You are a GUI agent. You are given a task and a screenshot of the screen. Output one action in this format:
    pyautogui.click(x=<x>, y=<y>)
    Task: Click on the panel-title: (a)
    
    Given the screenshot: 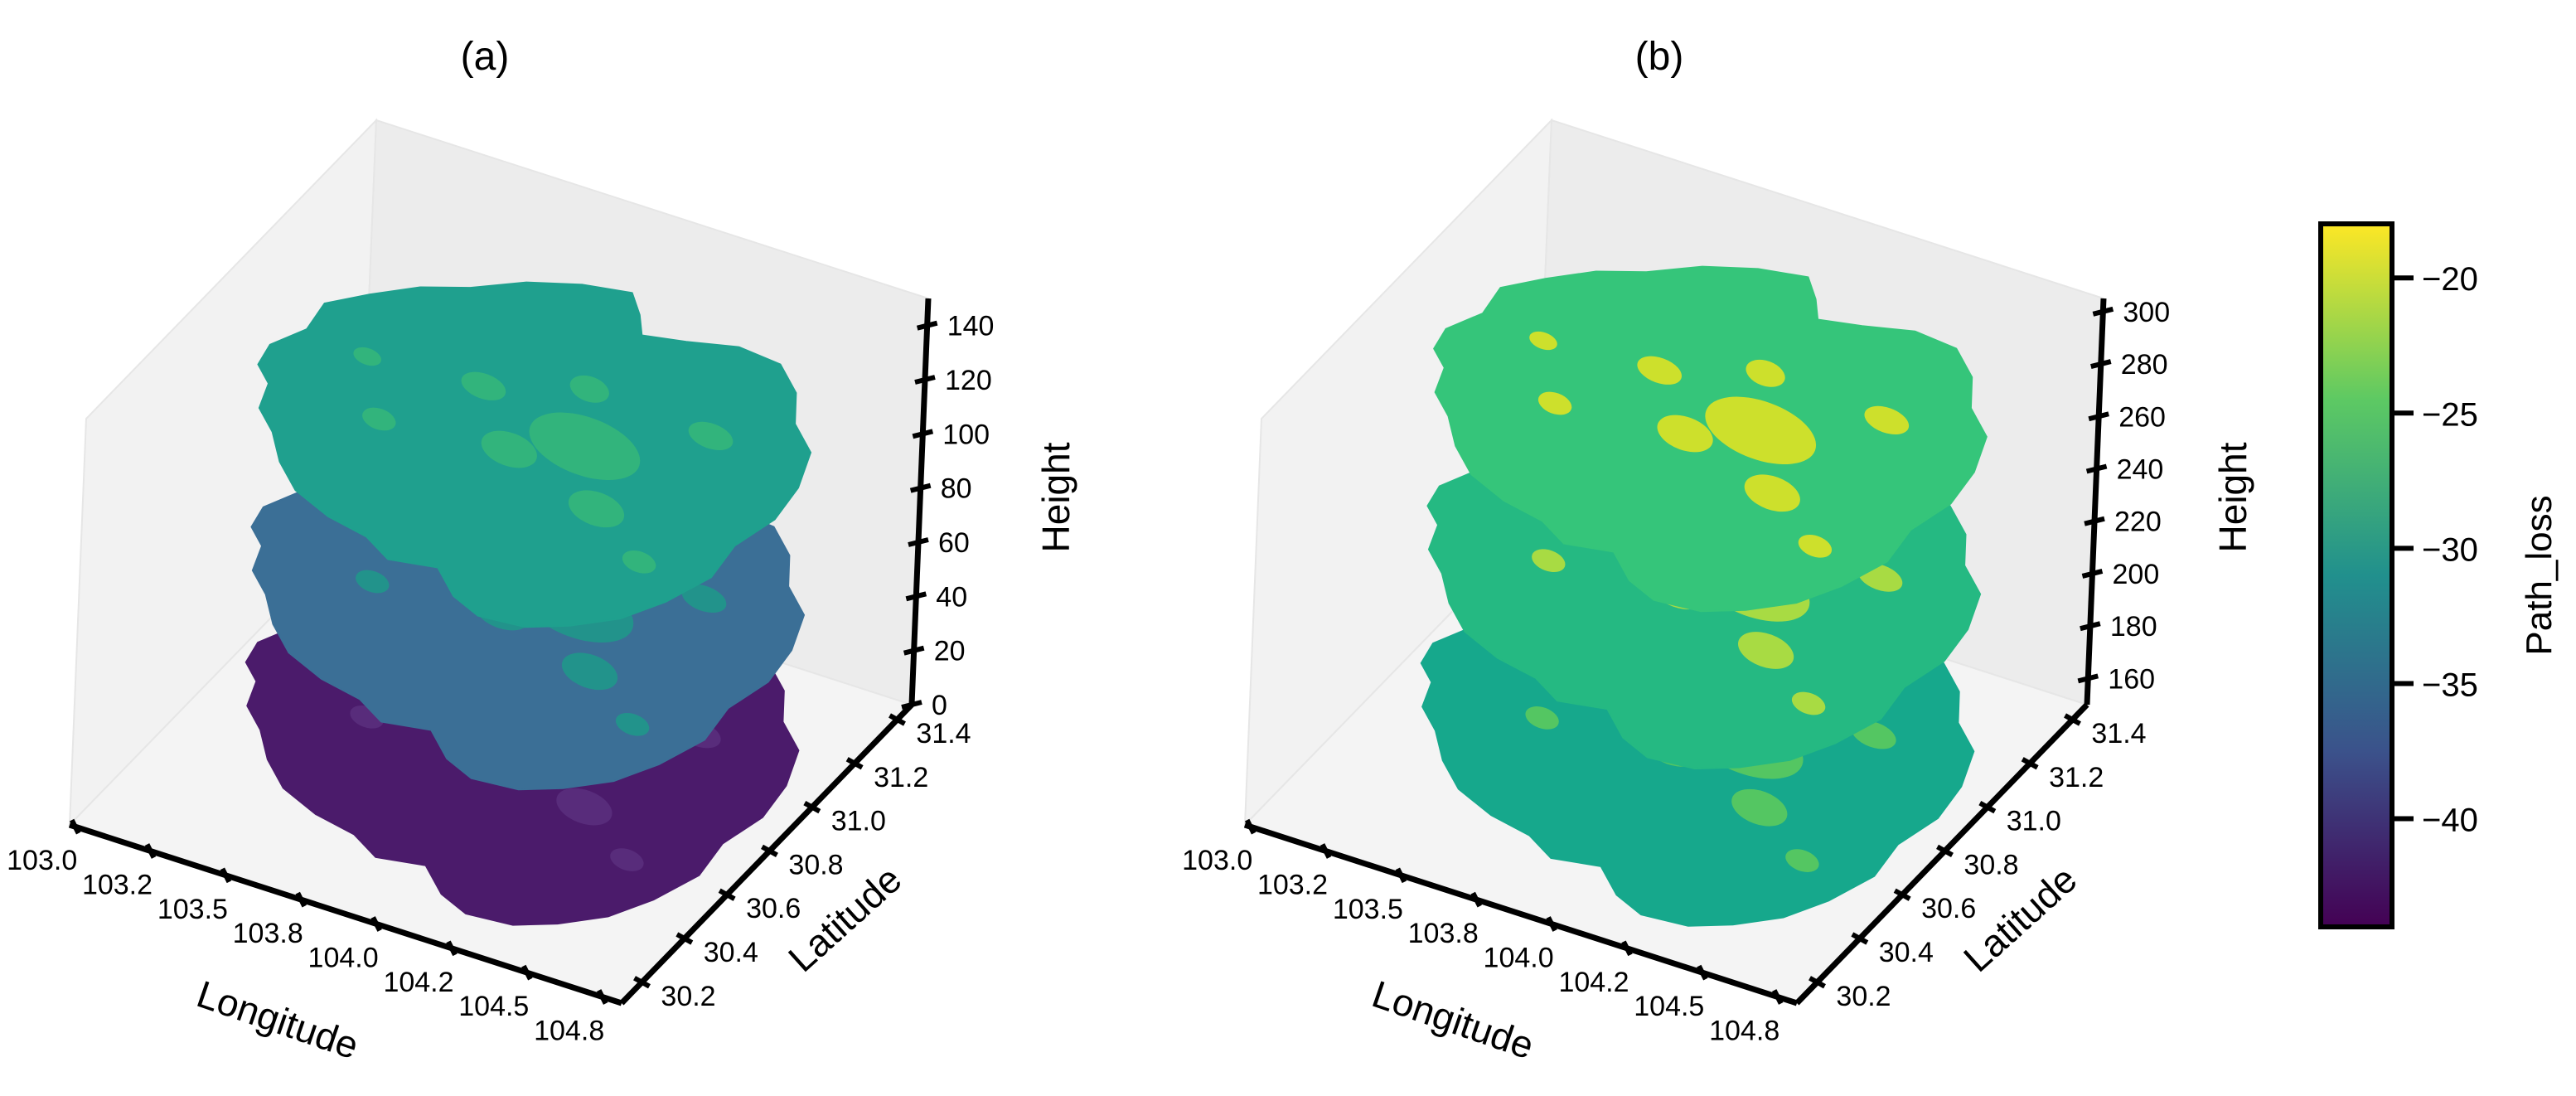 What is the action you would take?
    pyautogui.click(x=485, y=57)
    